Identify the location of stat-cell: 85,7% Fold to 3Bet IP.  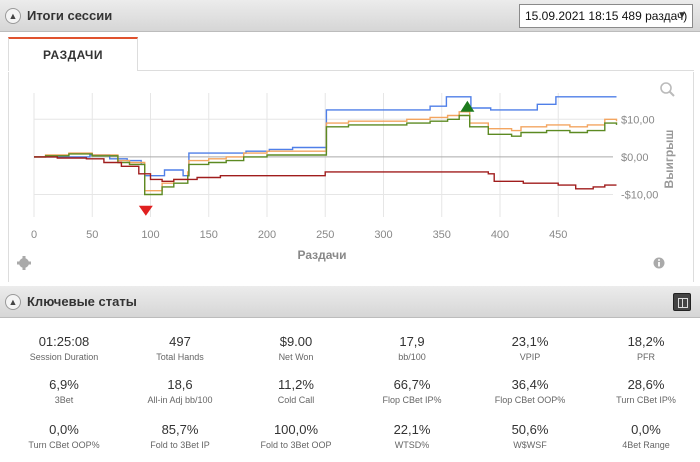
(180, 436).